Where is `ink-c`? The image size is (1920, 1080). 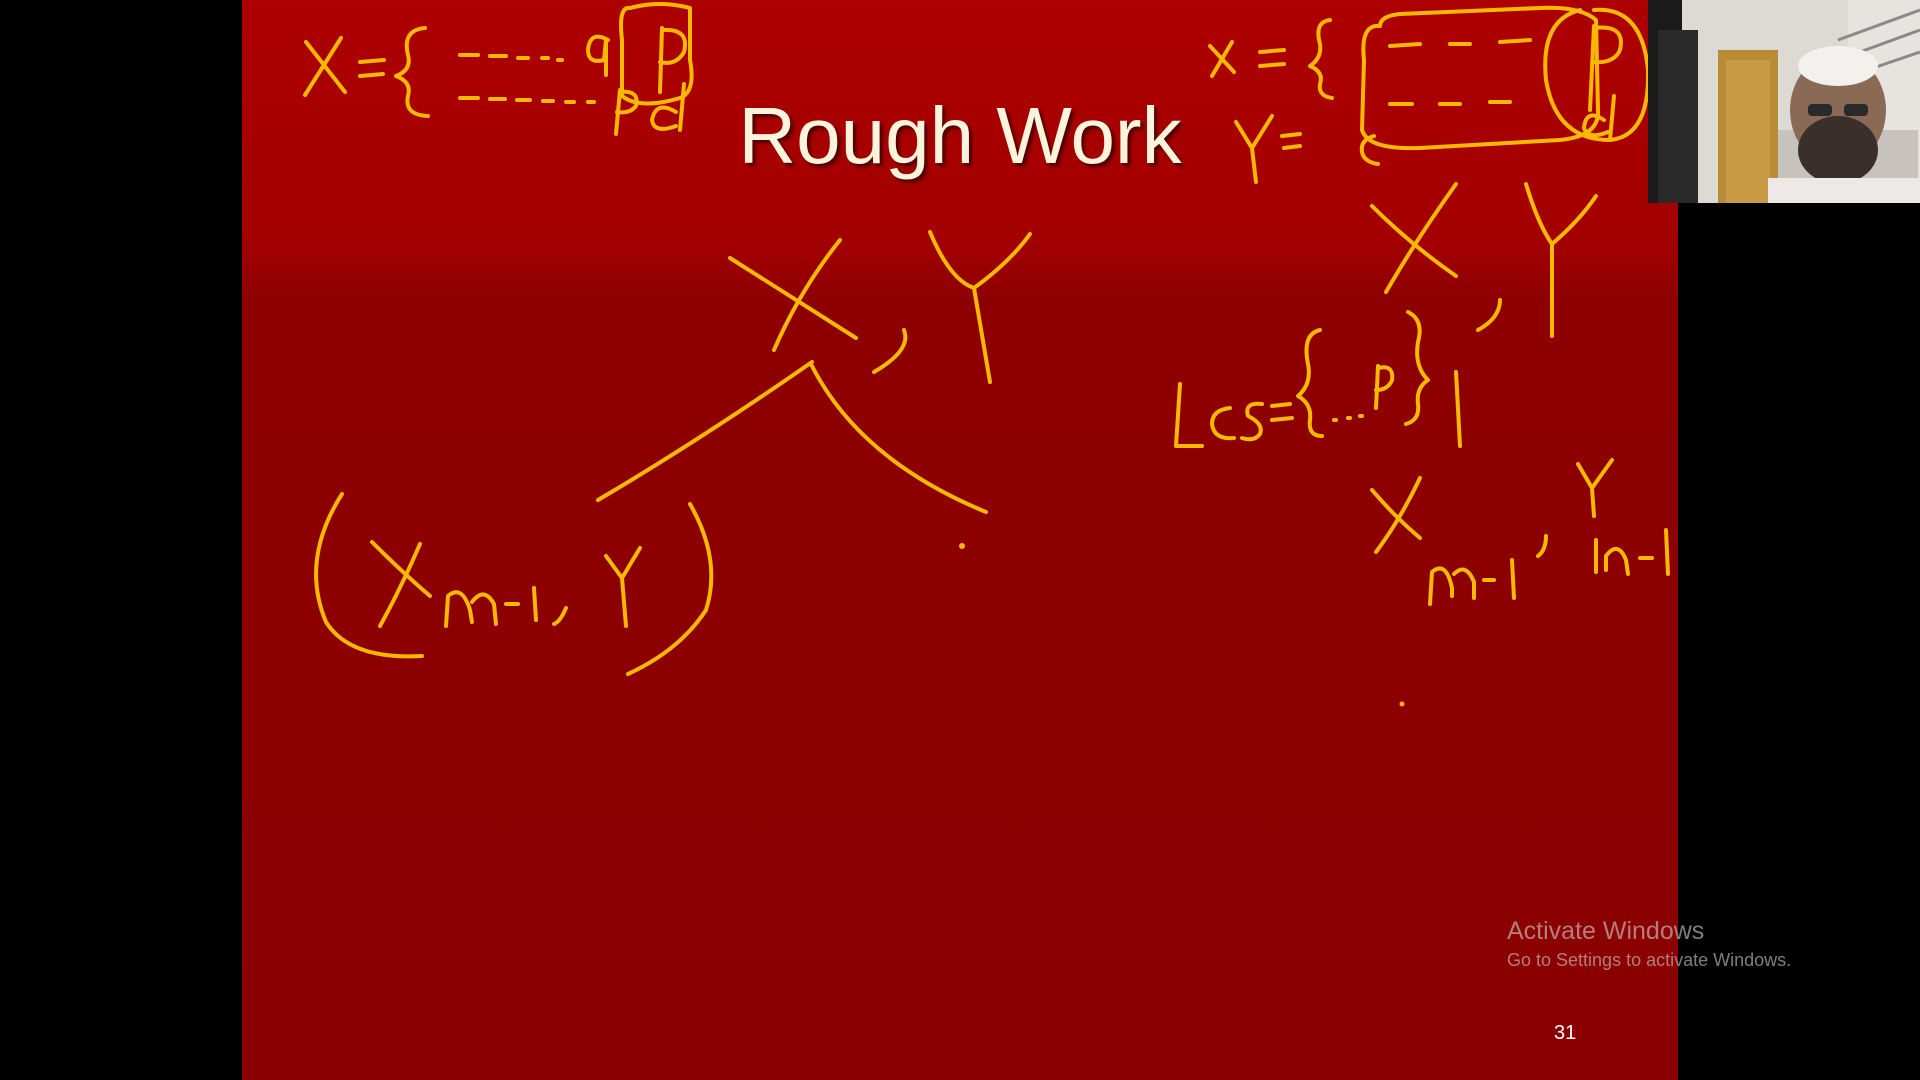
ink-c is located at coordinates (1223, 423).